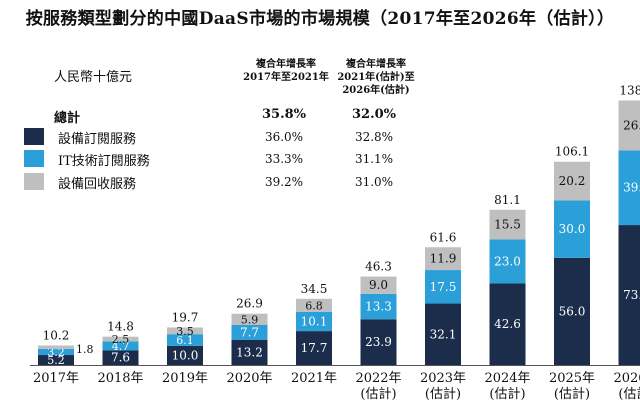 Image resolution: width=640 pixels, height=409 pixels. Describe the element at coordinates (314, 378) in the screenshot. I see `x-tick-label: 2021年` at that location.